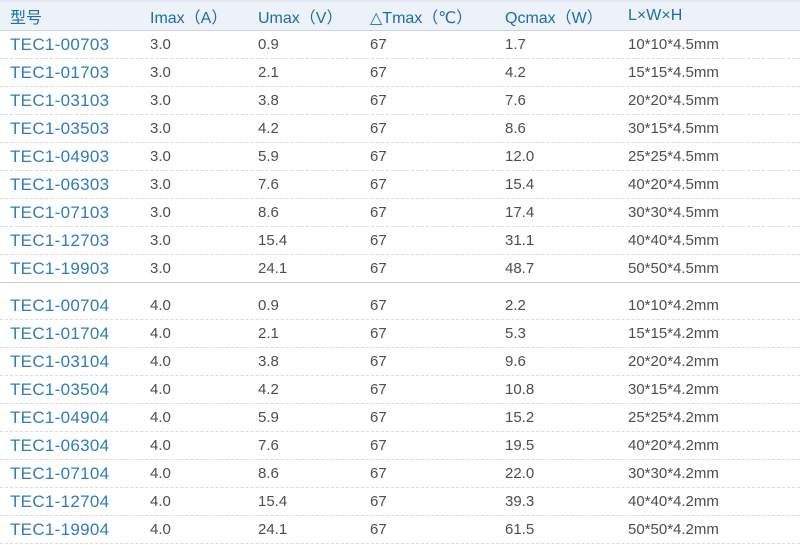  I want to click on umax-cell: 5.9, so click(268, 156).